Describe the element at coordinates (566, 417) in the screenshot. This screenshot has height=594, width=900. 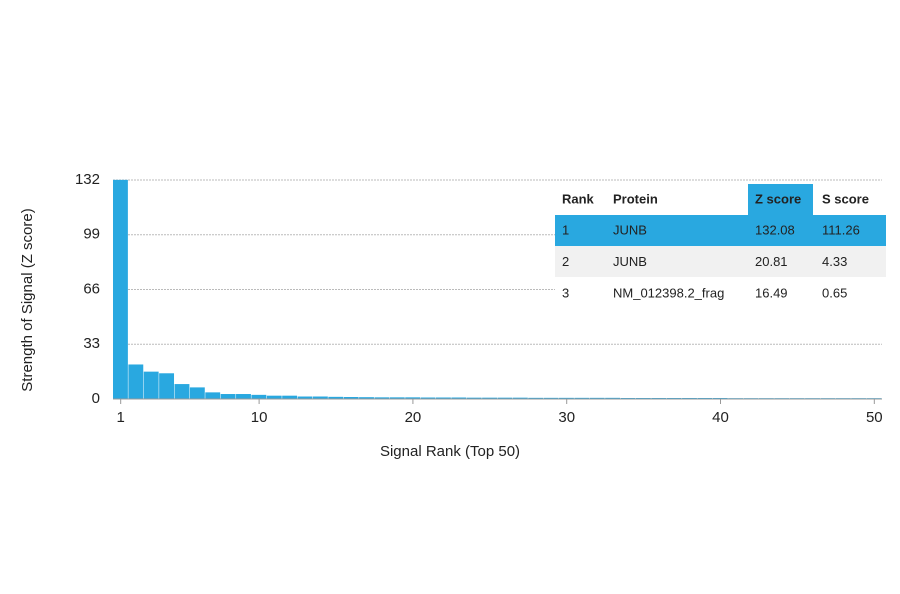
I see `x-tick-label: 30` at that location.